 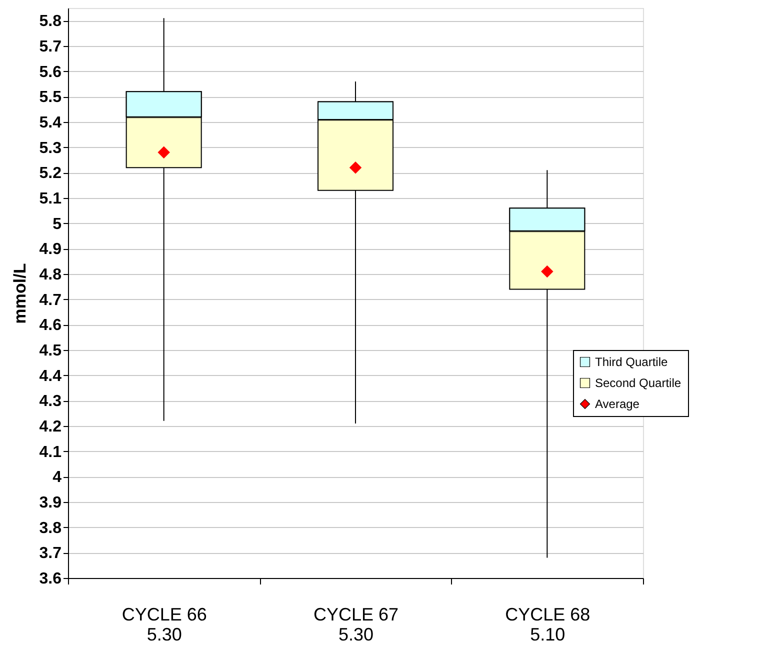 What do you see at coordinates (631, 362) in the screenshot?
I see `legend-label: Third Quartile` at bounding box center [631, 362].